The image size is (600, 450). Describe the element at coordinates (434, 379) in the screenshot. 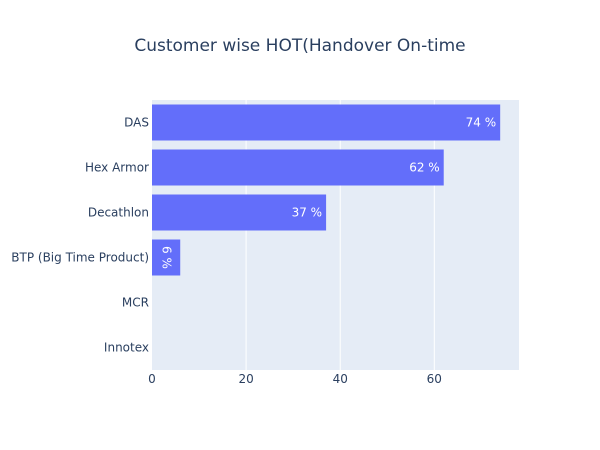

I see `x-tick-label: 60` at that location.